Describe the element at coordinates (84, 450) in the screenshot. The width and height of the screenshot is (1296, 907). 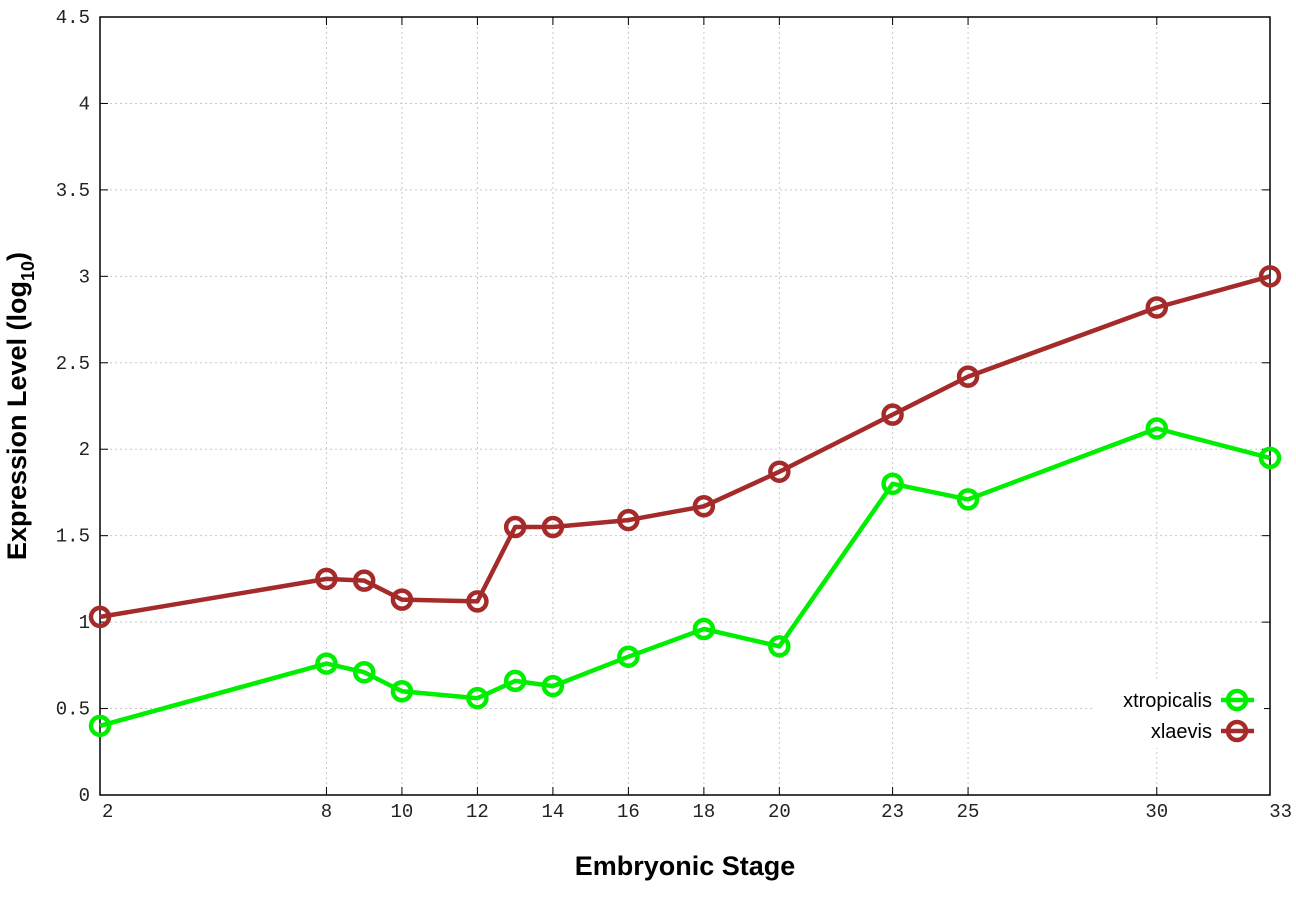
I see `y-tick-label: 2` at that location.